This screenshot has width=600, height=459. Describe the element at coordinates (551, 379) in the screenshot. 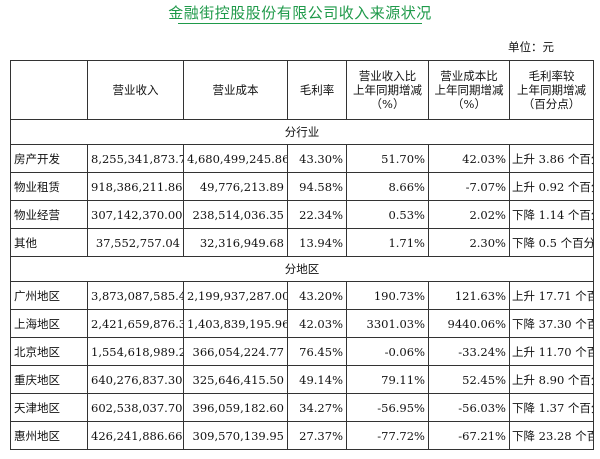

I see `cell-margin-change: 上升 8.90 个百分点` at that location.